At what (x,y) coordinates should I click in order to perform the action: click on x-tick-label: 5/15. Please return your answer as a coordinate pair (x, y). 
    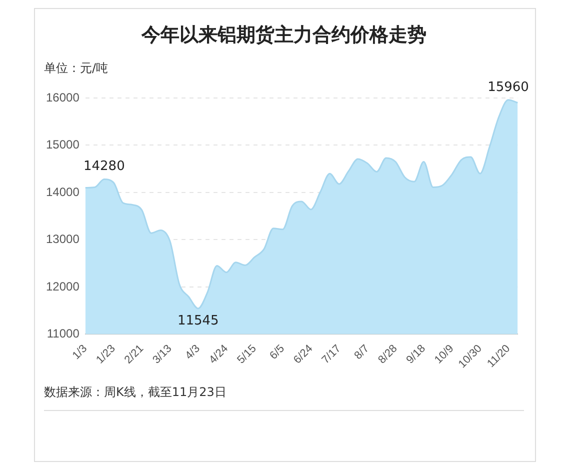
    Looking at the image, I should click on (247, 354).